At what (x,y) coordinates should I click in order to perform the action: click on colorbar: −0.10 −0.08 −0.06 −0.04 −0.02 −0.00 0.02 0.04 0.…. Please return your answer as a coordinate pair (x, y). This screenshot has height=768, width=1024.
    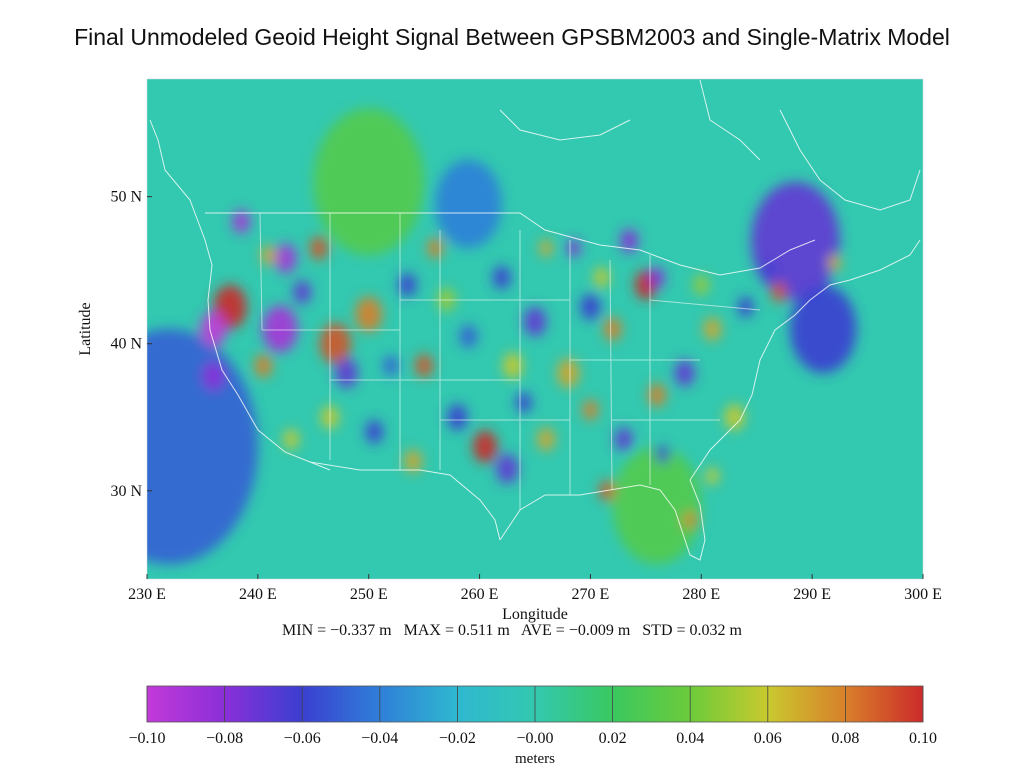
    Looking at the image, I should click on (532, 716).